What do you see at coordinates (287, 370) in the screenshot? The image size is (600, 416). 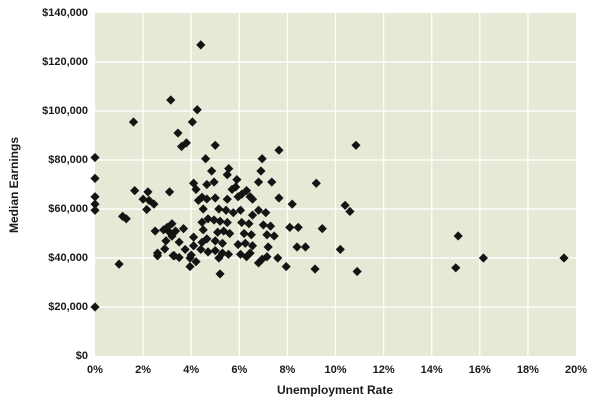 I see `x-axis-tick-label: 8%` at bounding box center [287, 370].